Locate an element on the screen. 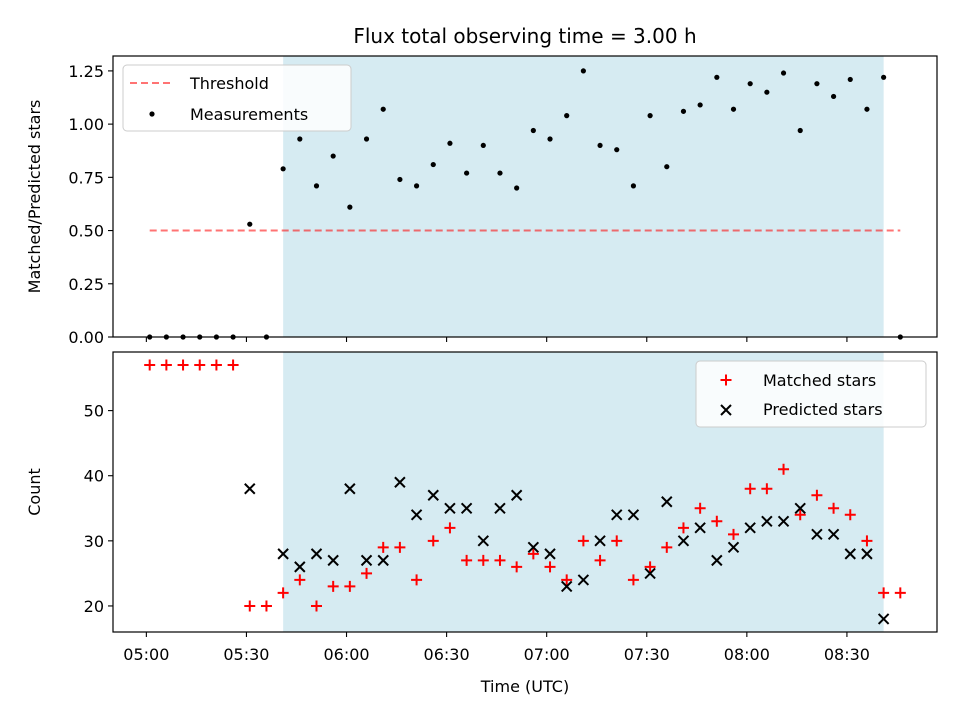  x-tick-label: 06:00 is located at coordinates (346, 654).